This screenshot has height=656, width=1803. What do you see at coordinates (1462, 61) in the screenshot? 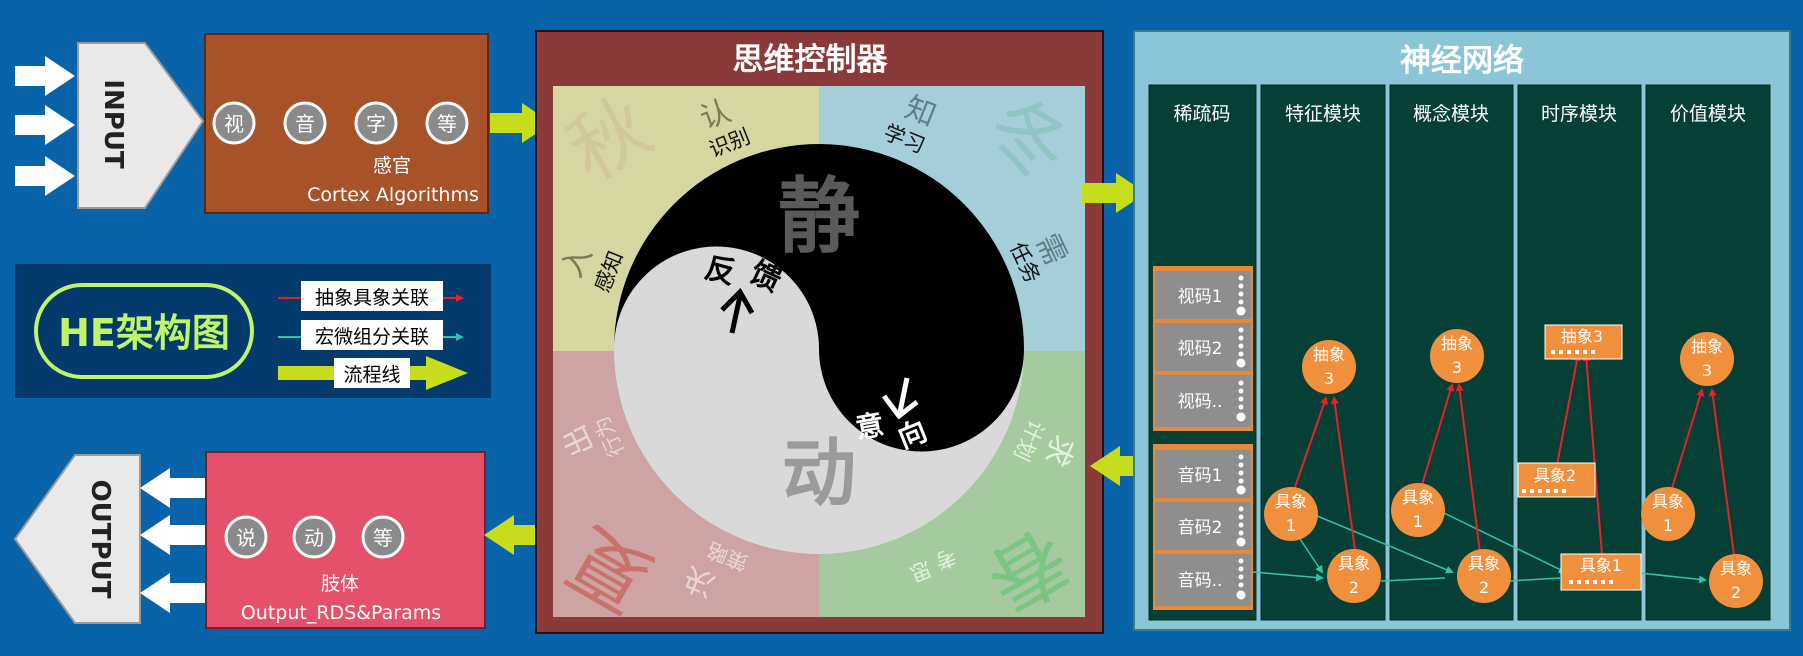
I see `network-title: 神经网络` at bounding box center [1462, 61].